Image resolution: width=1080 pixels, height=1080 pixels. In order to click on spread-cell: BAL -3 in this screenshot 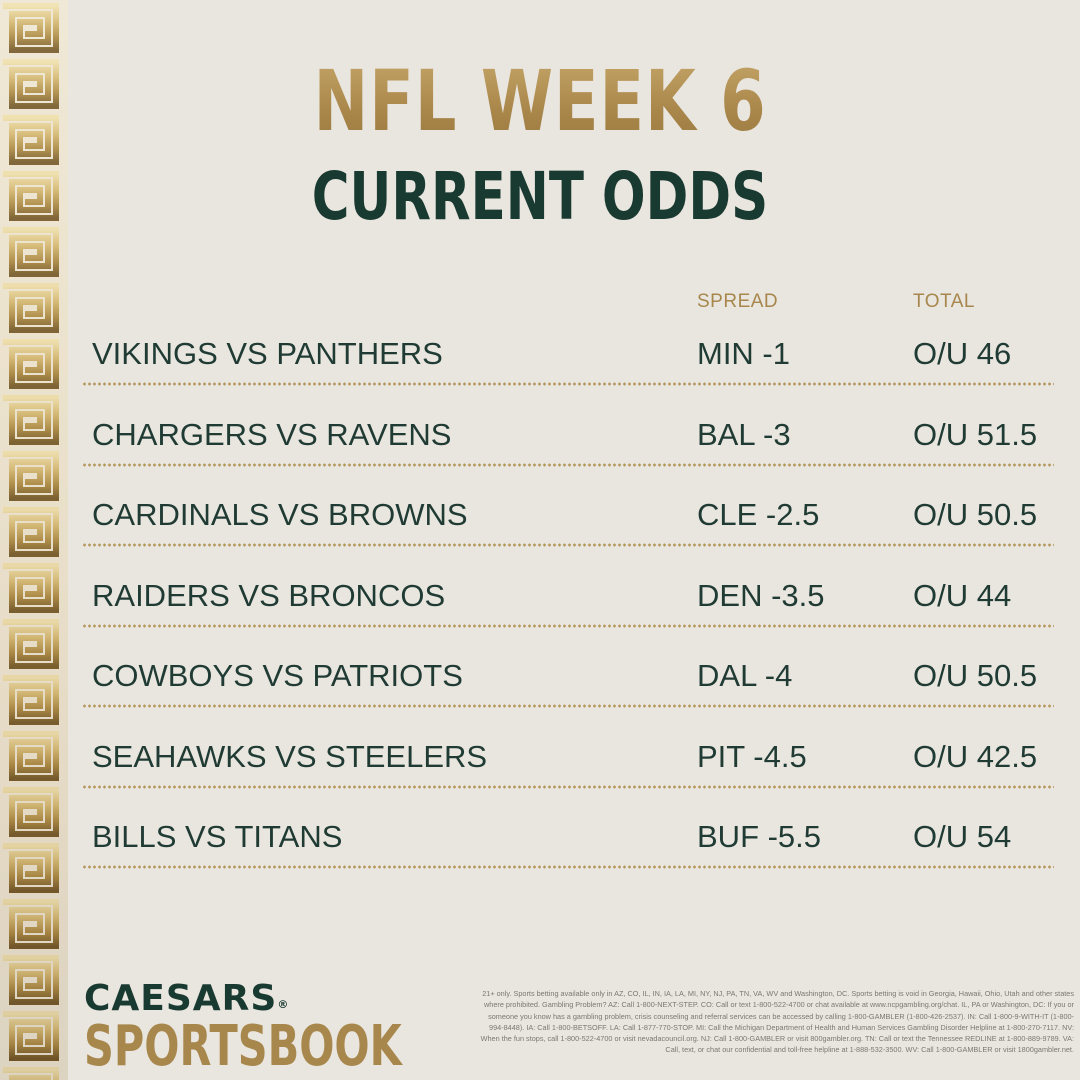, I will do `click(744, 434)`.